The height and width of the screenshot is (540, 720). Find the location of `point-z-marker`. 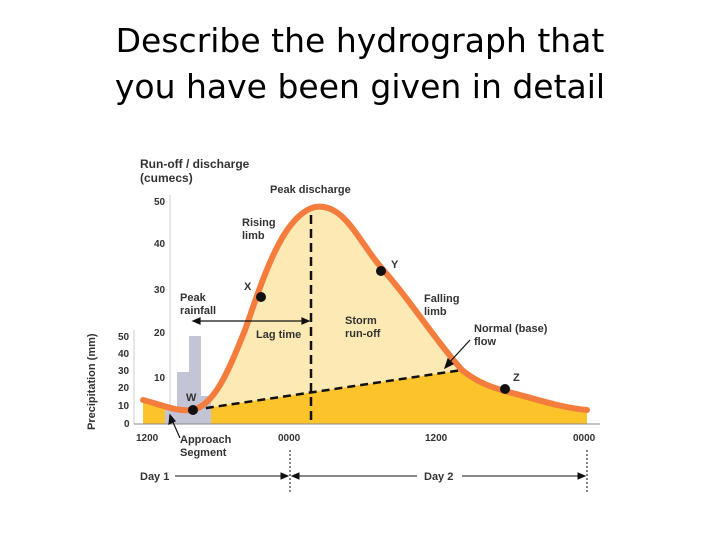

point-z-marker is located at coordinates (505, 389).